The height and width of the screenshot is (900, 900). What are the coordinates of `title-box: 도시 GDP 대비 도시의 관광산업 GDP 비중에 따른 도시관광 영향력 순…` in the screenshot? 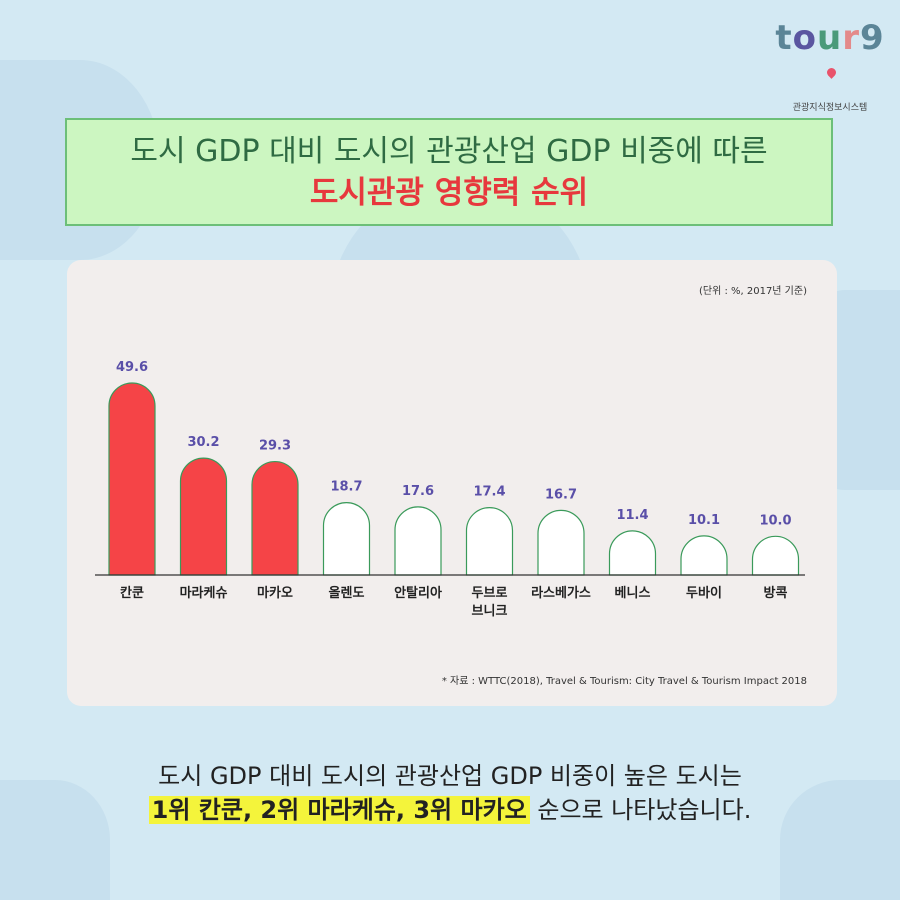 It's located at (449, 172).